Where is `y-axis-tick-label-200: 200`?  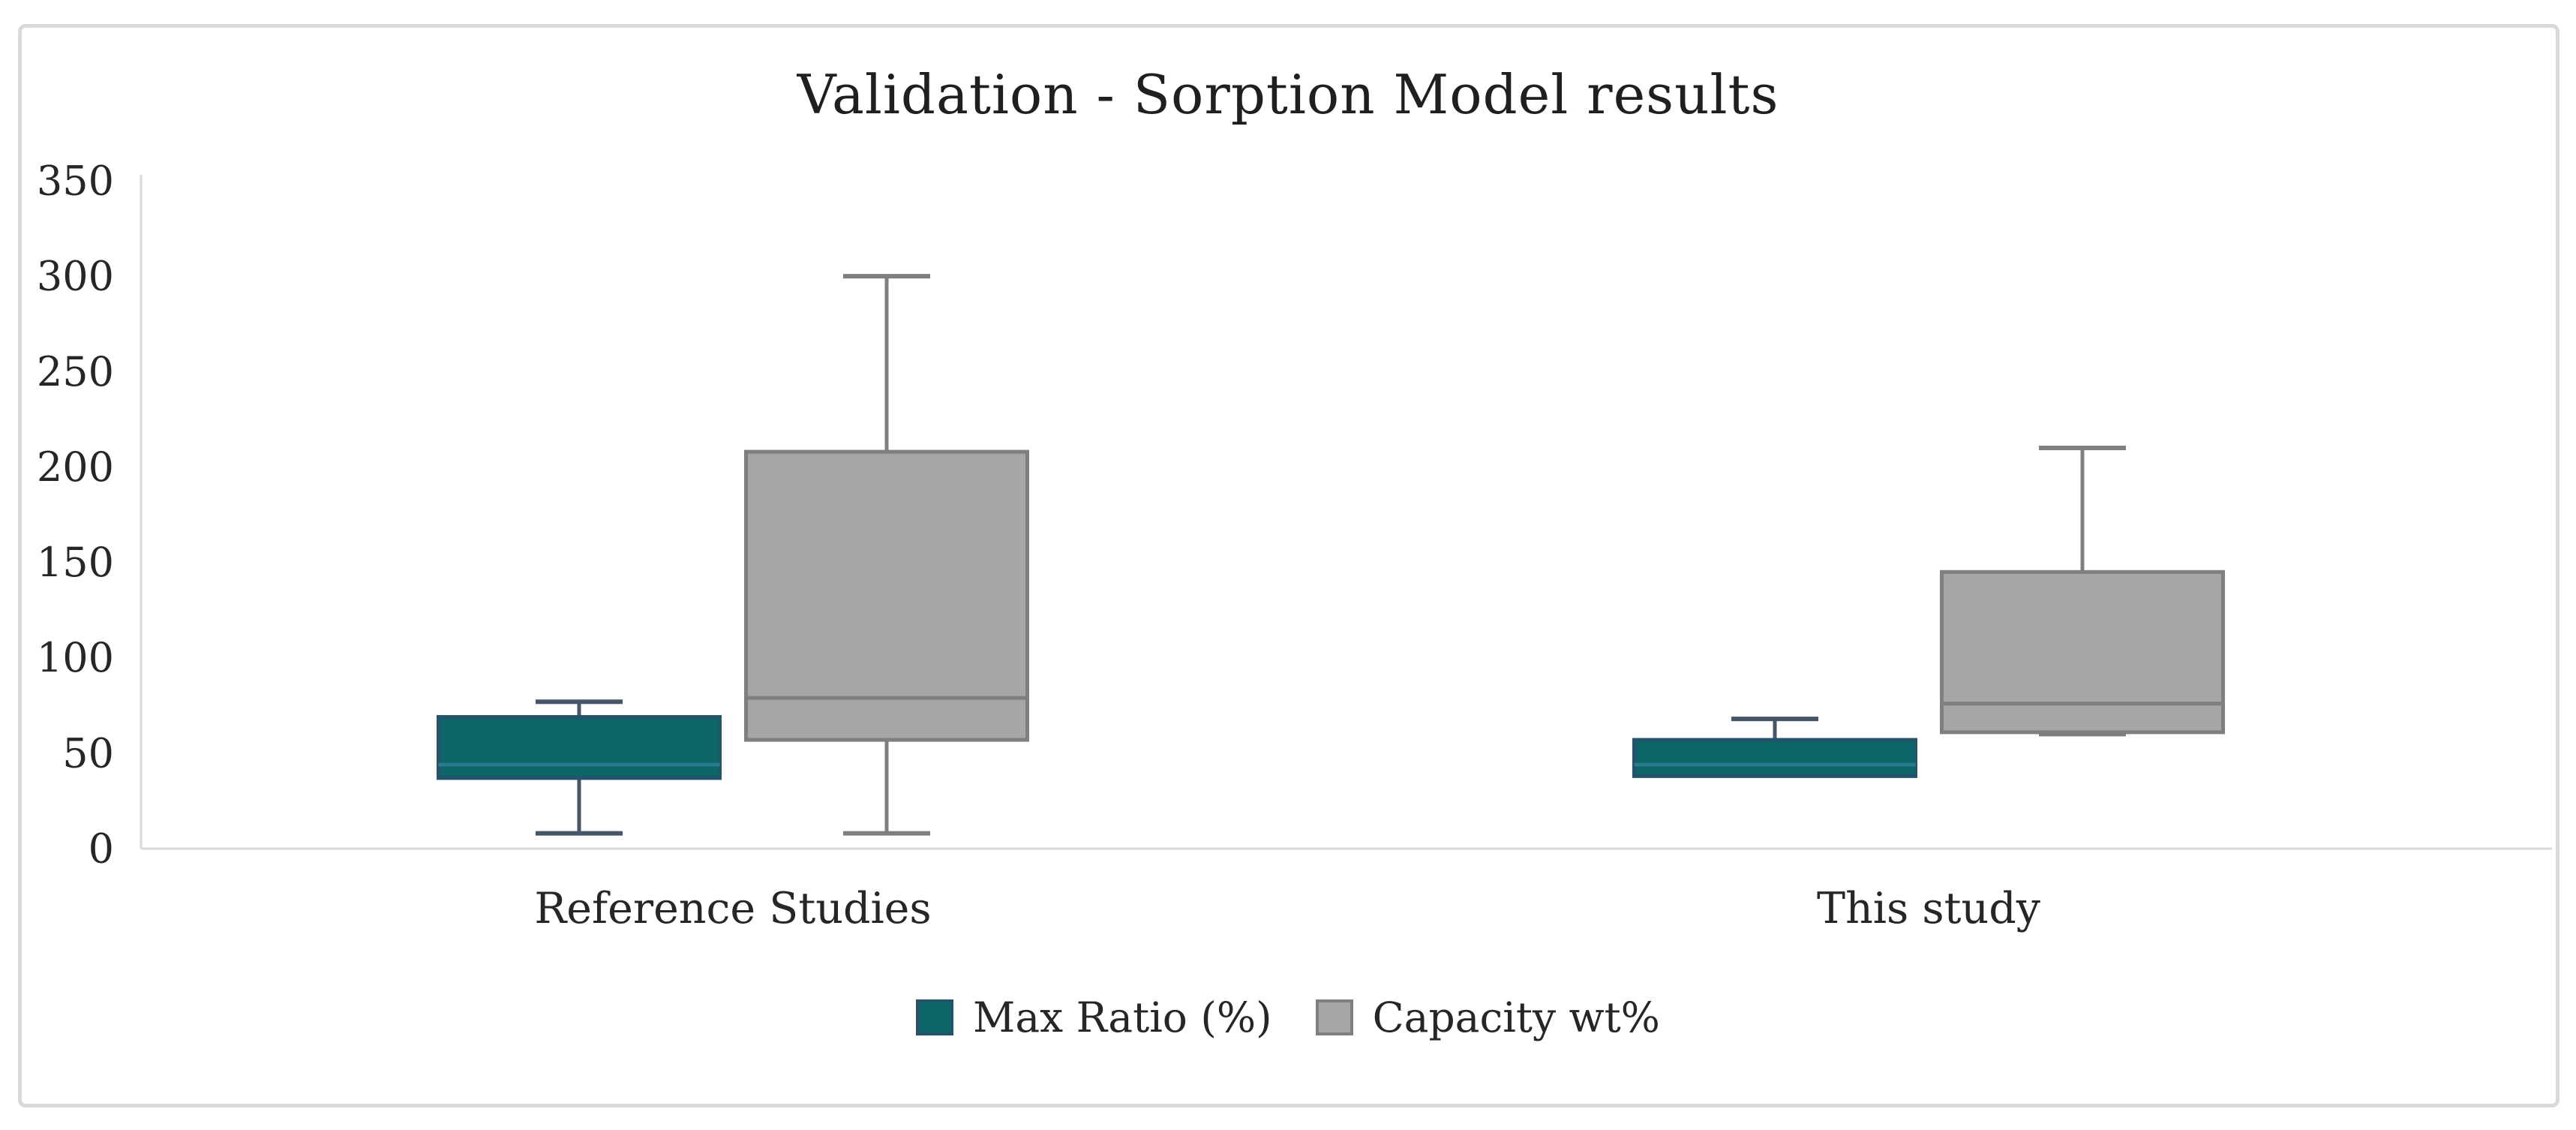 y-axis-tick-label-200: 200 is located at coordinates (75, 467).